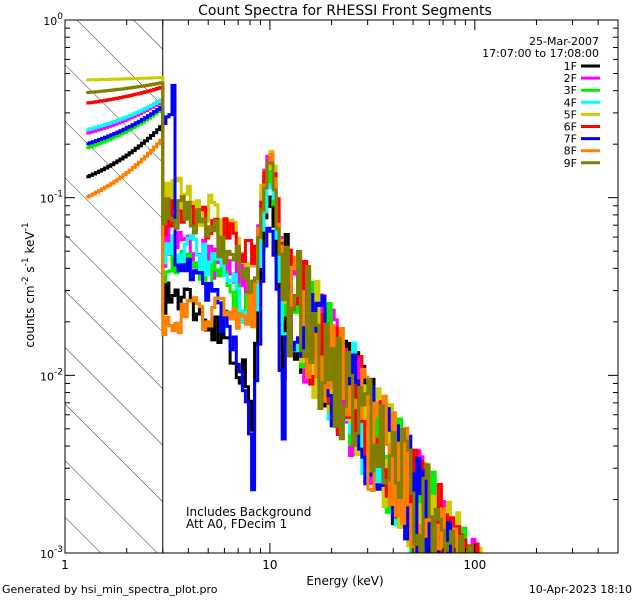 This screenshot has height=600, width=640. Describe the element at coordinates (570, 90) in the screenshot. I see `legend-label-3f: 3F` at that location.